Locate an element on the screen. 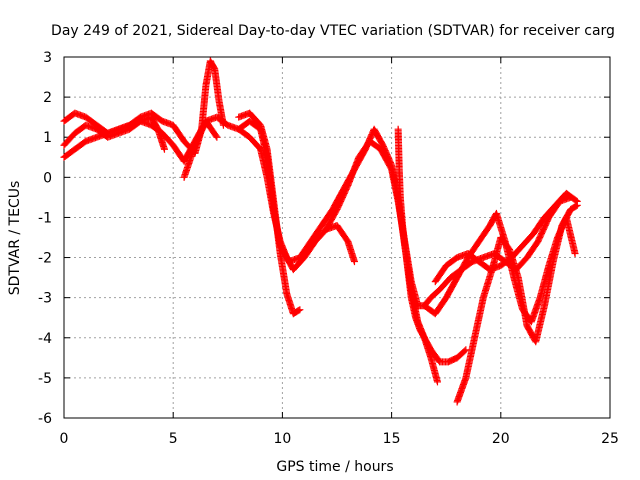 The width and height of the screenshot is (640, 480). x-tick-label: 5 is located at coordinates (173, 439).